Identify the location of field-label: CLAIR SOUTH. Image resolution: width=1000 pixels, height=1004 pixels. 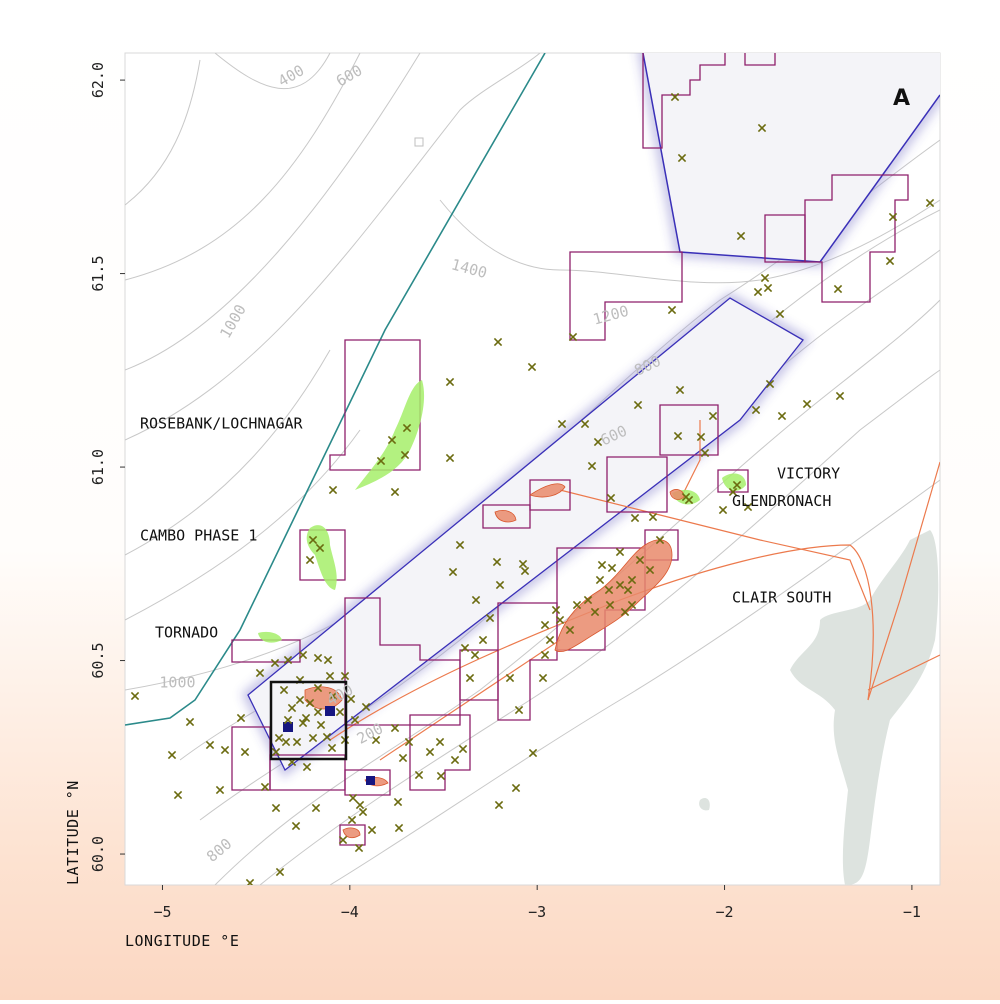
(781, 598).